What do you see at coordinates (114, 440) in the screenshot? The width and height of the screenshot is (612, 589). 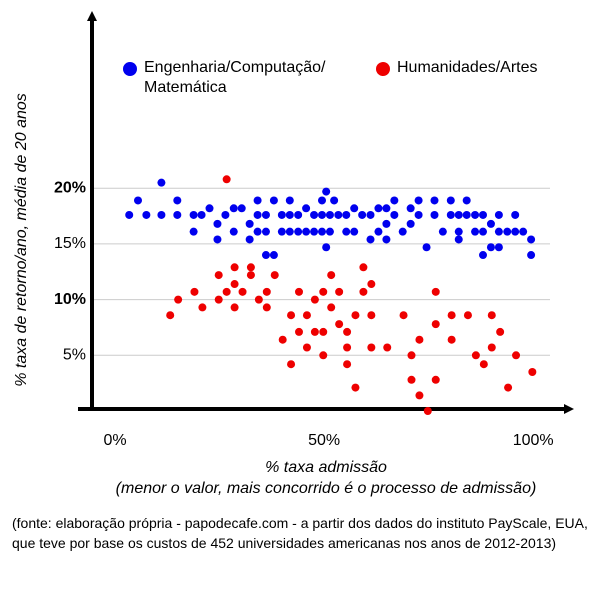 I see `x-tick-label: 0%` at bounding box center [114, 440].